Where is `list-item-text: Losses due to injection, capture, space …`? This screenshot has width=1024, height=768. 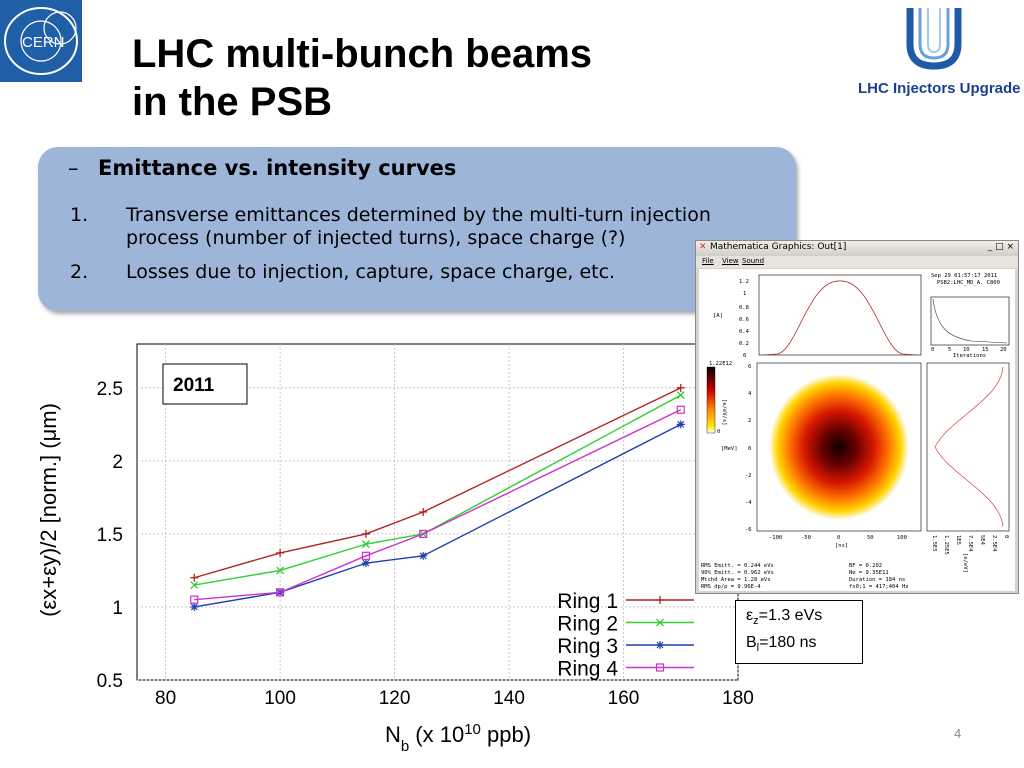
list-item-text: Losses due to injection, capture, space … is located at coordinates (371, 272).